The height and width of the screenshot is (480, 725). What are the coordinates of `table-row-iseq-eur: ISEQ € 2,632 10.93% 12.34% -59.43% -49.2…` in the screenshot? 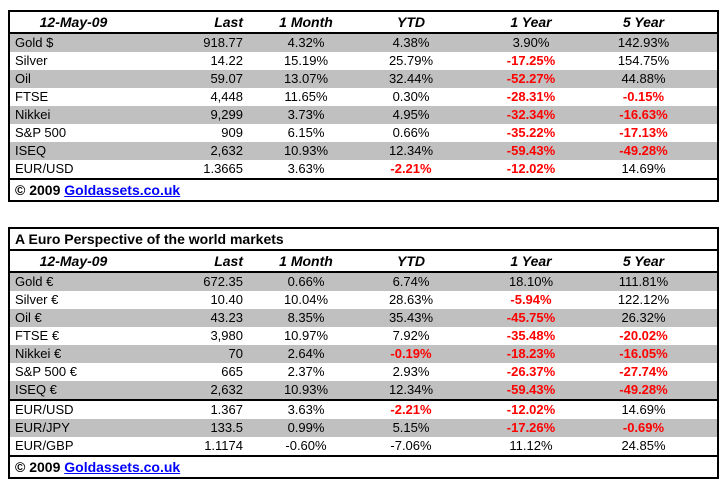 It's located at (364, 390).